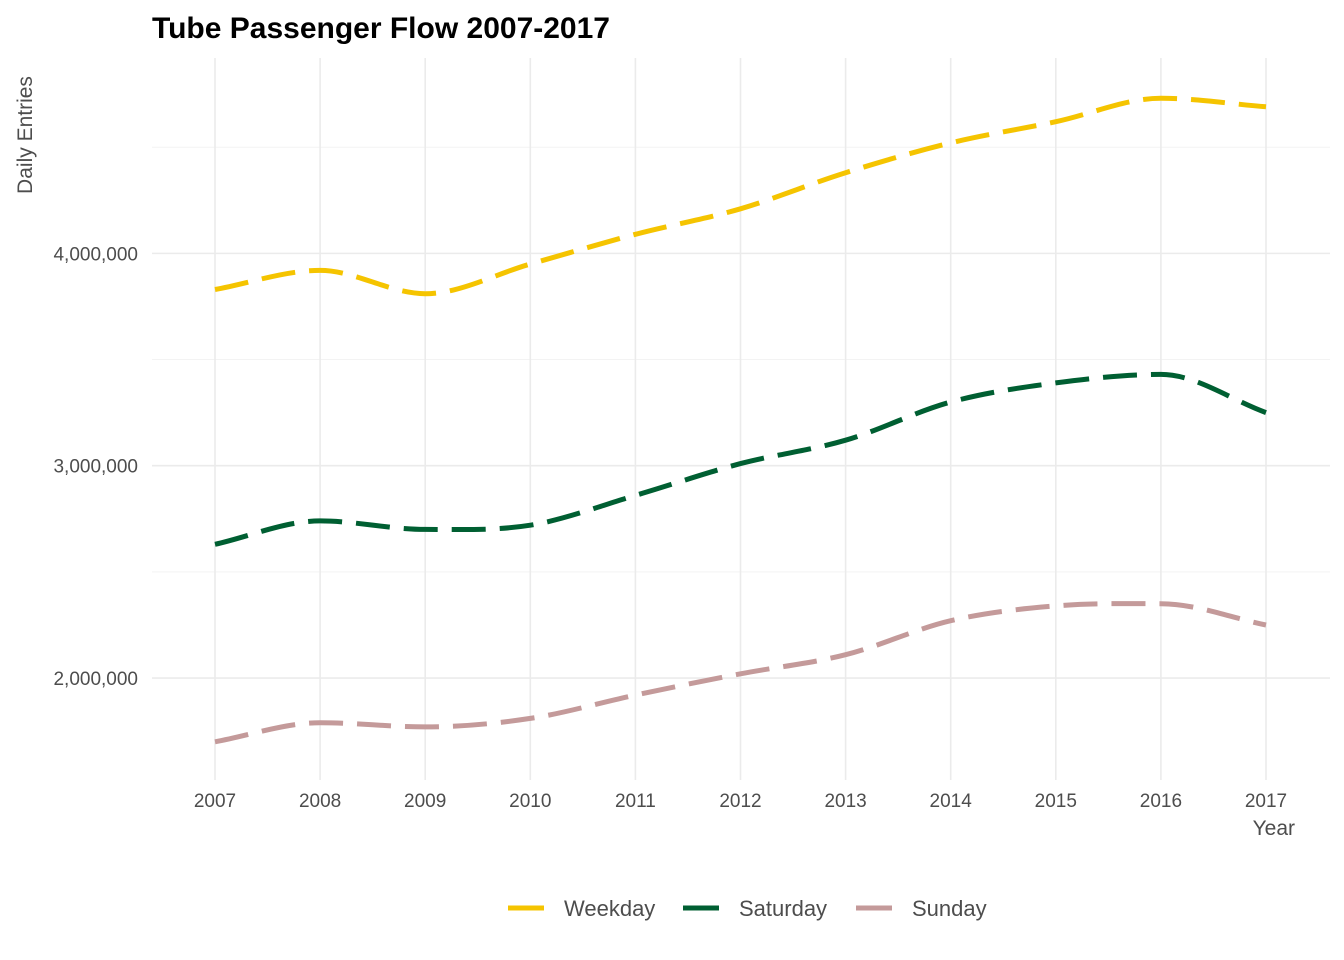  I want to click on y-tick-label: 4,000,000, so click(95, 254).